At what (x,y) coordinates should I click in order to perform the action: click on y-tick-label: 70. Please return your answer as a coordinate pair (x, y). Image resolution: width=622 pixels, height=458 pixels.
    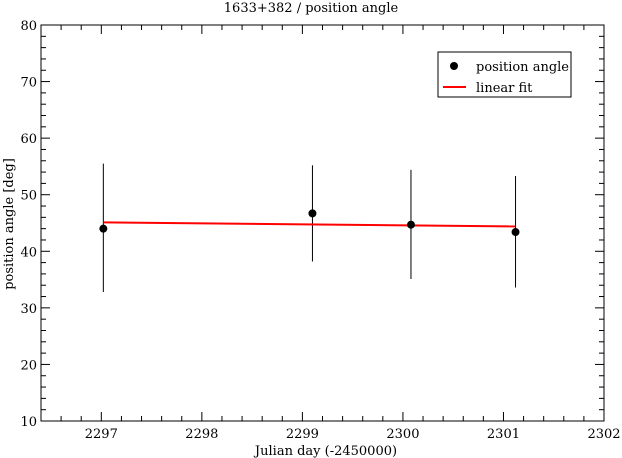
    Looking at the image, I should click on (28, 83).